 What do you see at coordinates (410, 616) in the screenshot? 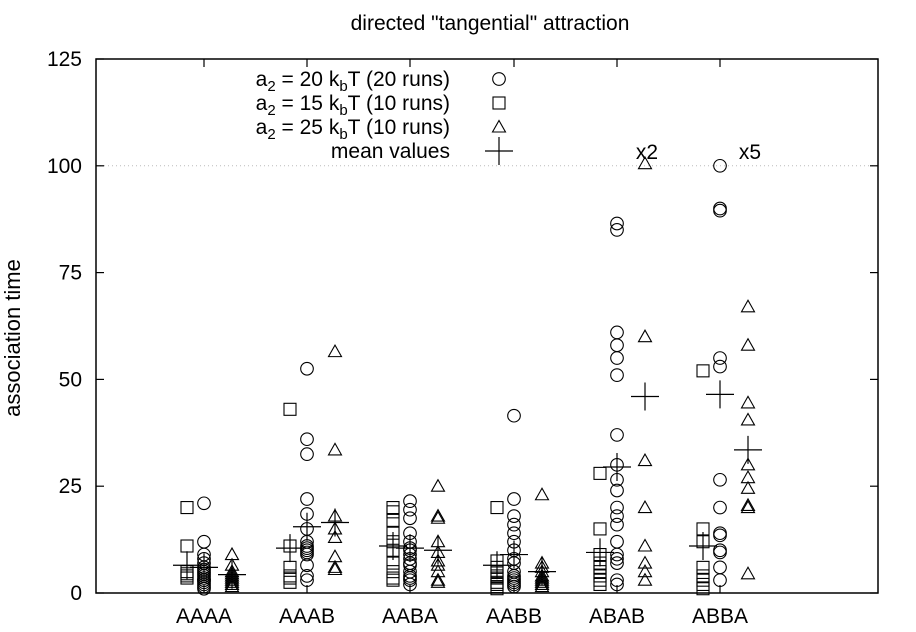
I see `x-tick-label: AABA` at bounding box center [410, 616].